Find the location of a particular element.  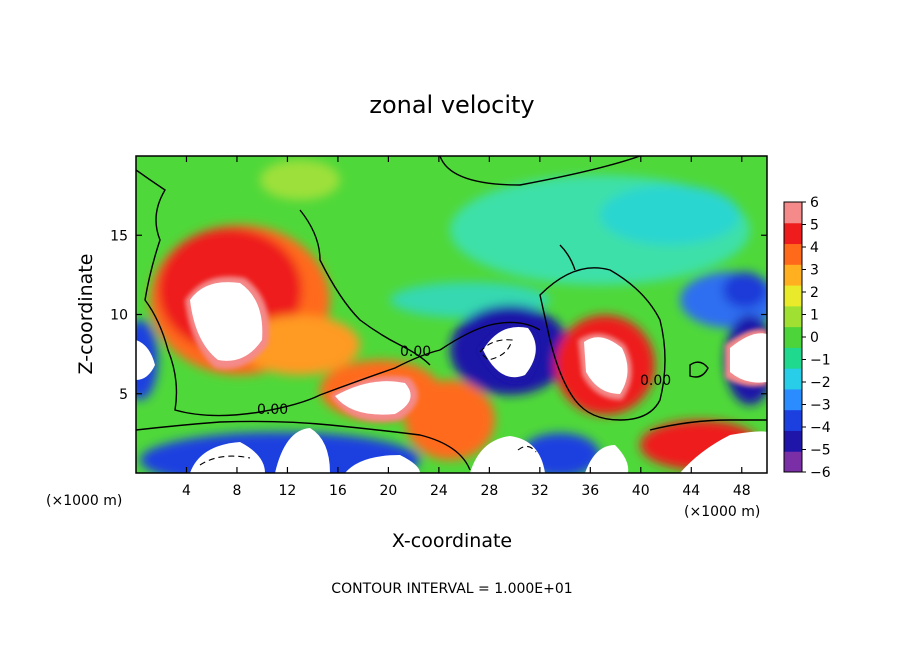

x-axis-label: X-coordinate is located at coordinates (452, 541).